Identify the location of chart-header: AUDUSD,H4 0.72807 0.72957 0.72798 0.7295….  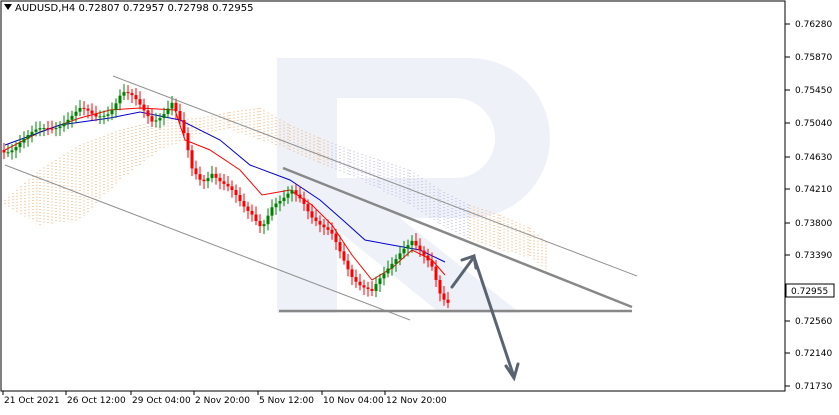
(128, 8).